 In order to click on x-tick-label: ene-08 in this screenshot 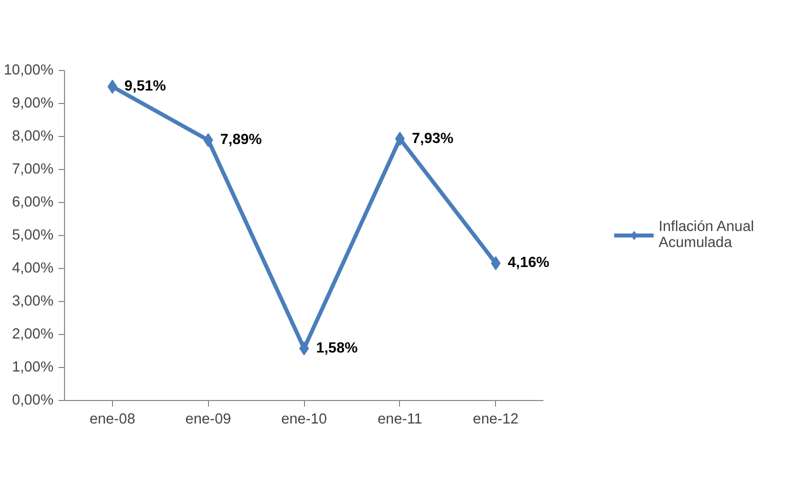, I will do `click(113, 420)`.